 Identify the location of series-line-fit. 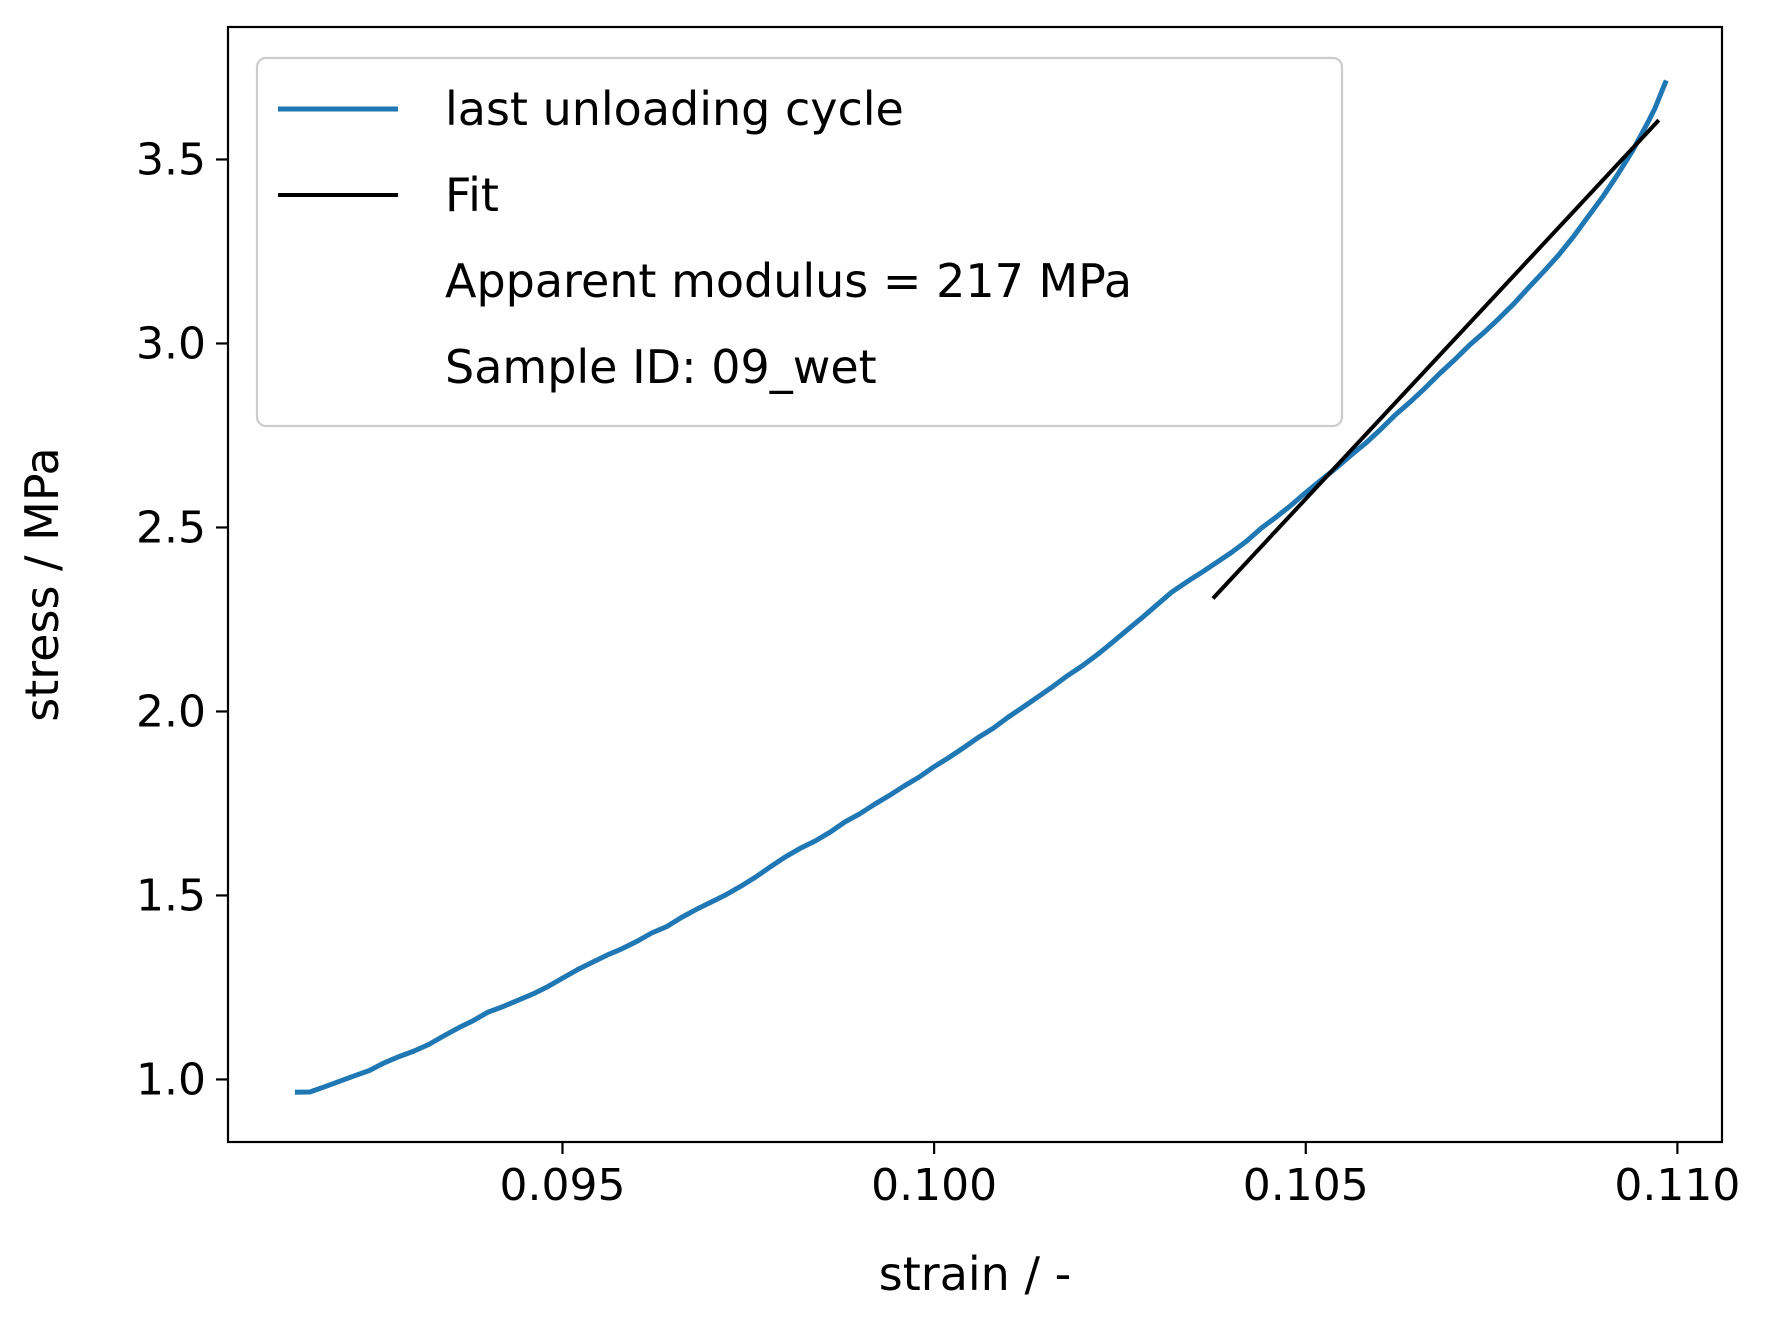
(1436, 359).